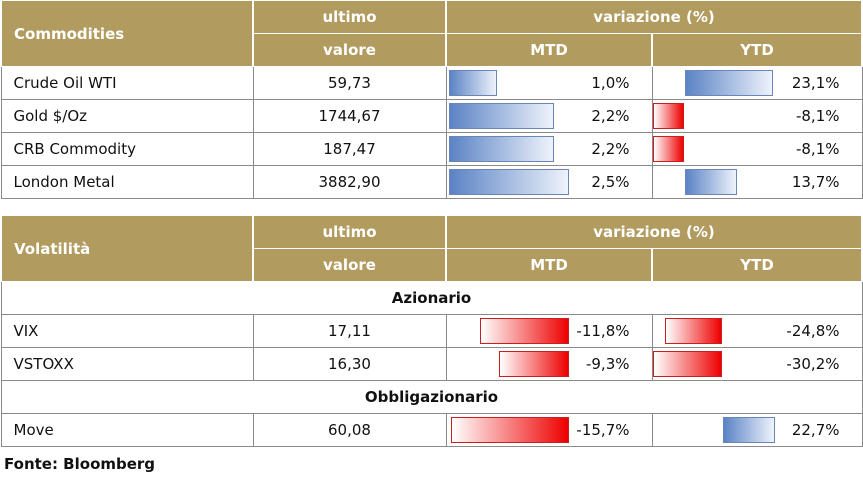  Describe the element at coordinates (80, 464) in the screenshot. I see `source-note: Fonte: Bloomberg` at that location.